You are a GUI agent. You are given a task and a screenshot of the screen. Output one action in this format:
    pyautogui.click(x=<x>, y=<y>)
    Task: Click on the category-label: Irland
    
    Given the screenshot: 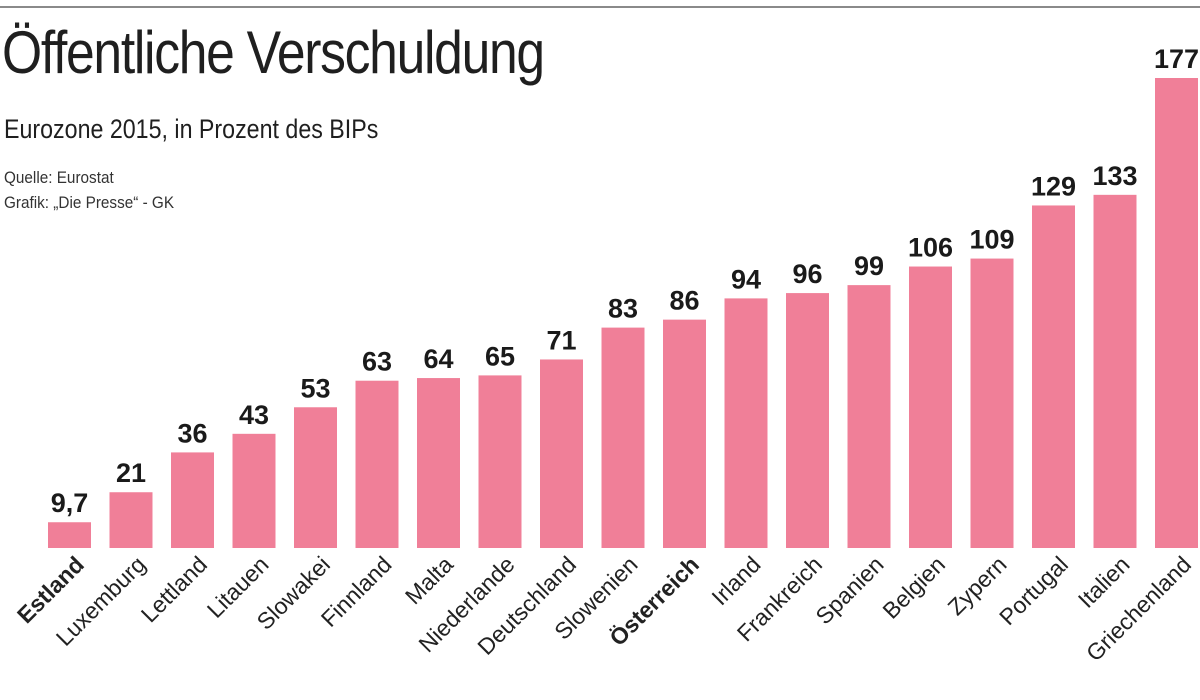 What is the action you would take?
    pyautogui.click(x=735, y=580)
    